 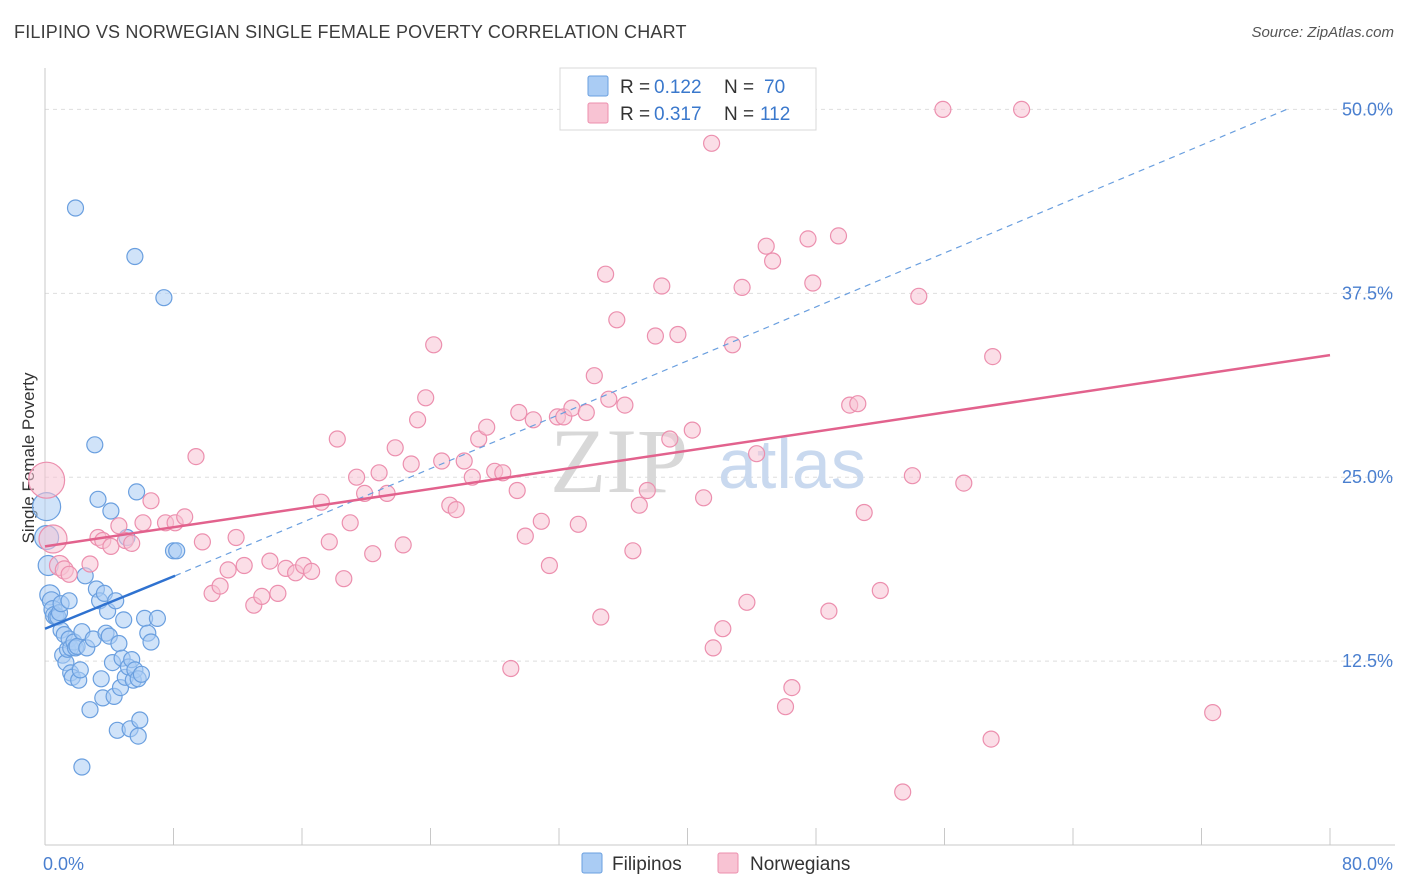 What do you see at coordinates (774, 87) in the screenshot?
I see `legend-n-value-filipinos: 70` at bounding box center [774, 87].